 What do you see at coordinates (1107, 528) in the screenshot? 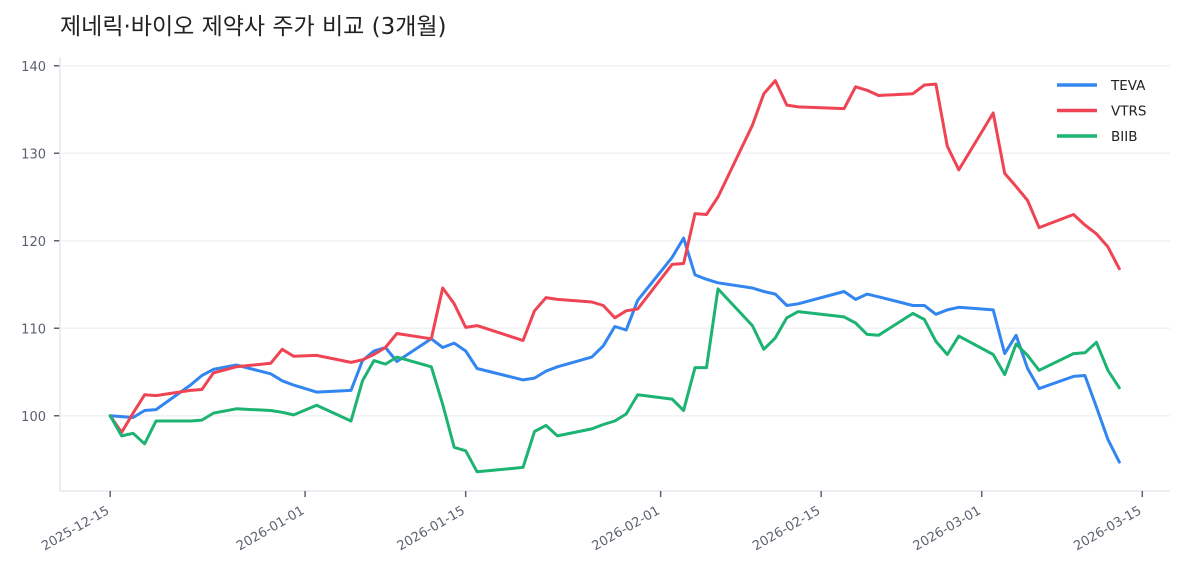
I see `x-tick-label: 2026-03-15` at bounding box center [1107, 528].